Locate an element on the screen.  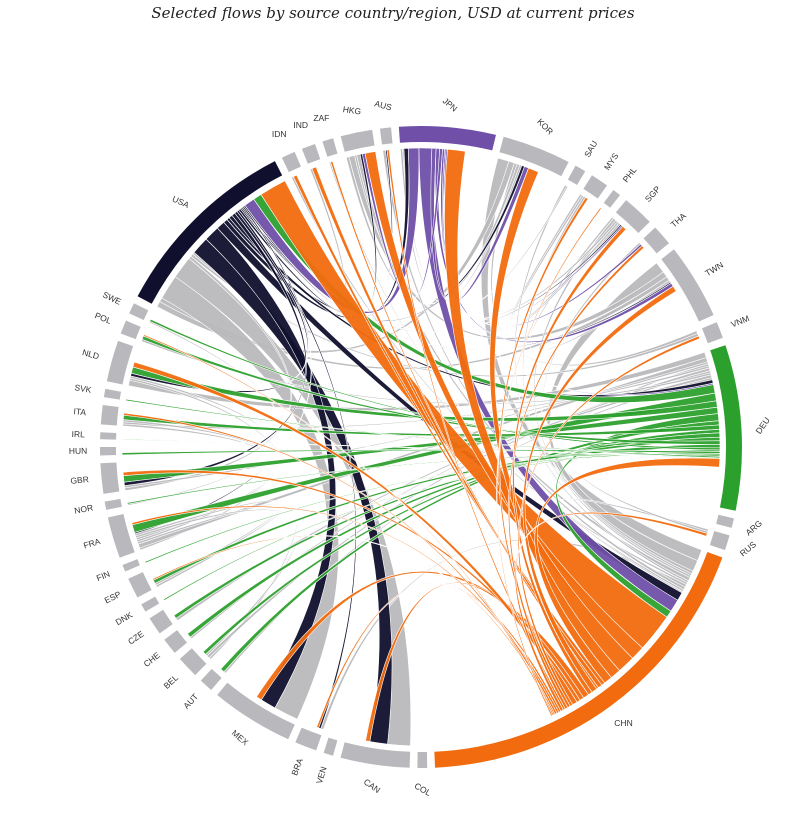
ribbon-nld-bel is located at coordinates (214, 518).